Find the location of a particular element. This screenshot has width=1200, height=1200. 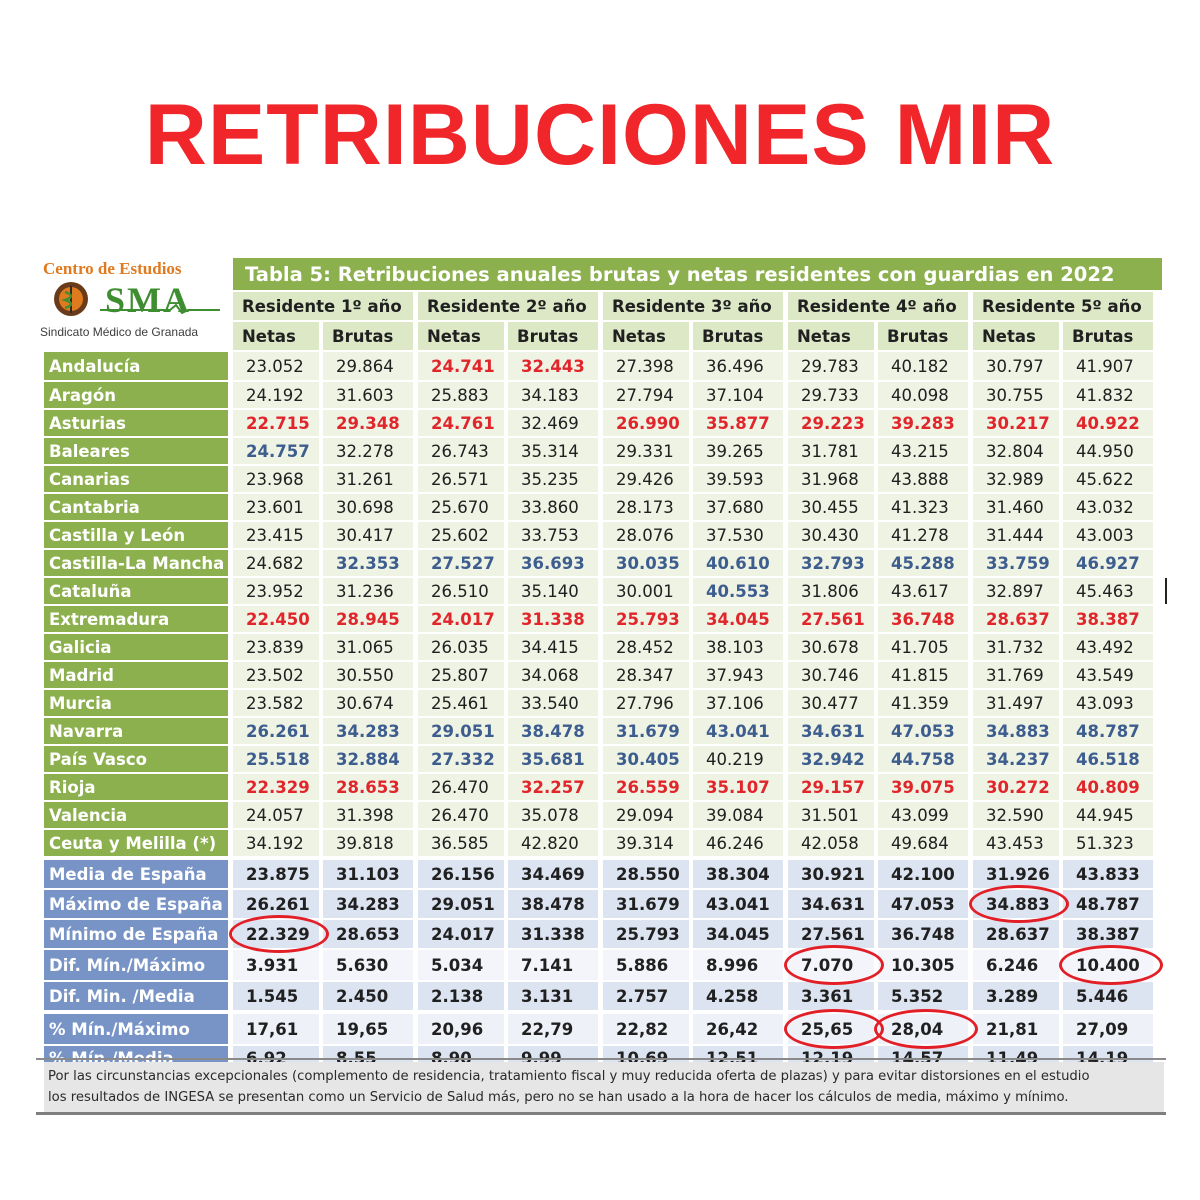

summary-label: Dif. Mín./Máximo is located at coordinates (136, 965).